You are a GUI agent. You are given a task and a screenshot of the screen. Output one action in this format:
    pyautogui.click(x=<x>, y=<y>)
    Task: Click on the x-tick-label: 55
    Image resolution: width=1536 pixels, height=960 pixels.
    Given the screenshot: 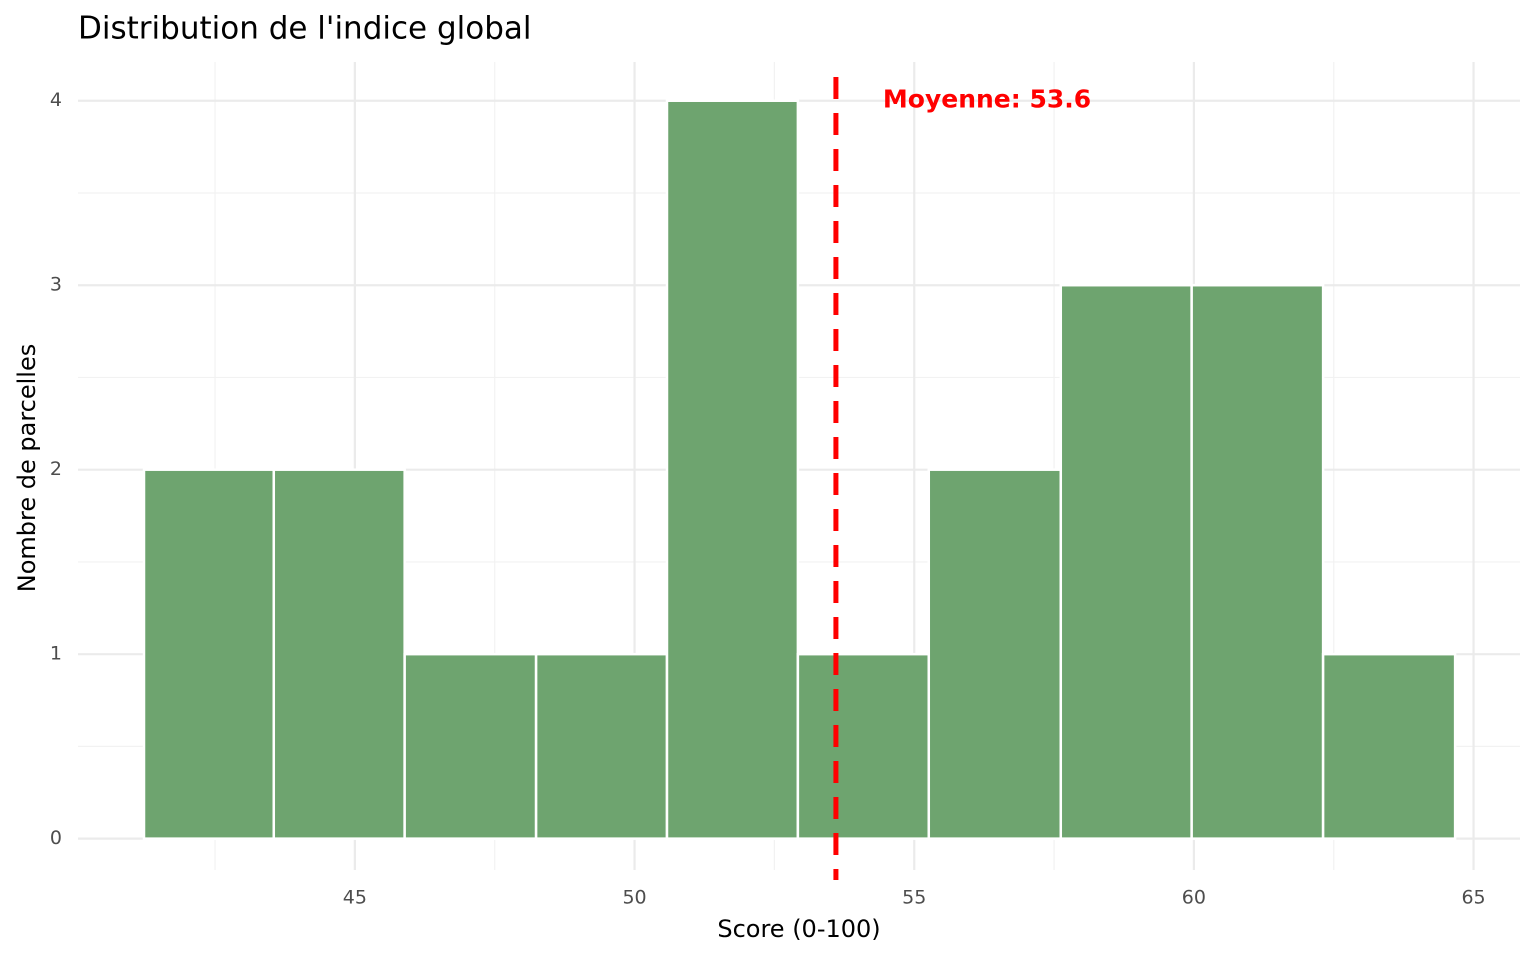 What is the action you would take?
    pyautogui.click(x=914, y=898)
    